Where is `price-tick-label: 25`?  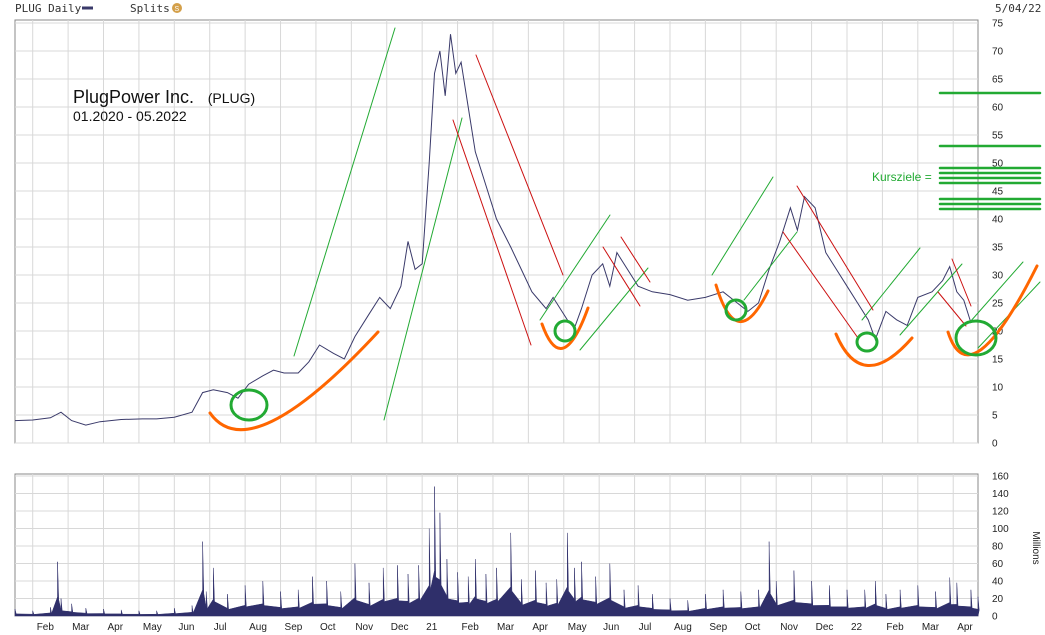
price-tick-label: 25 is located at coordinates (998, 304).